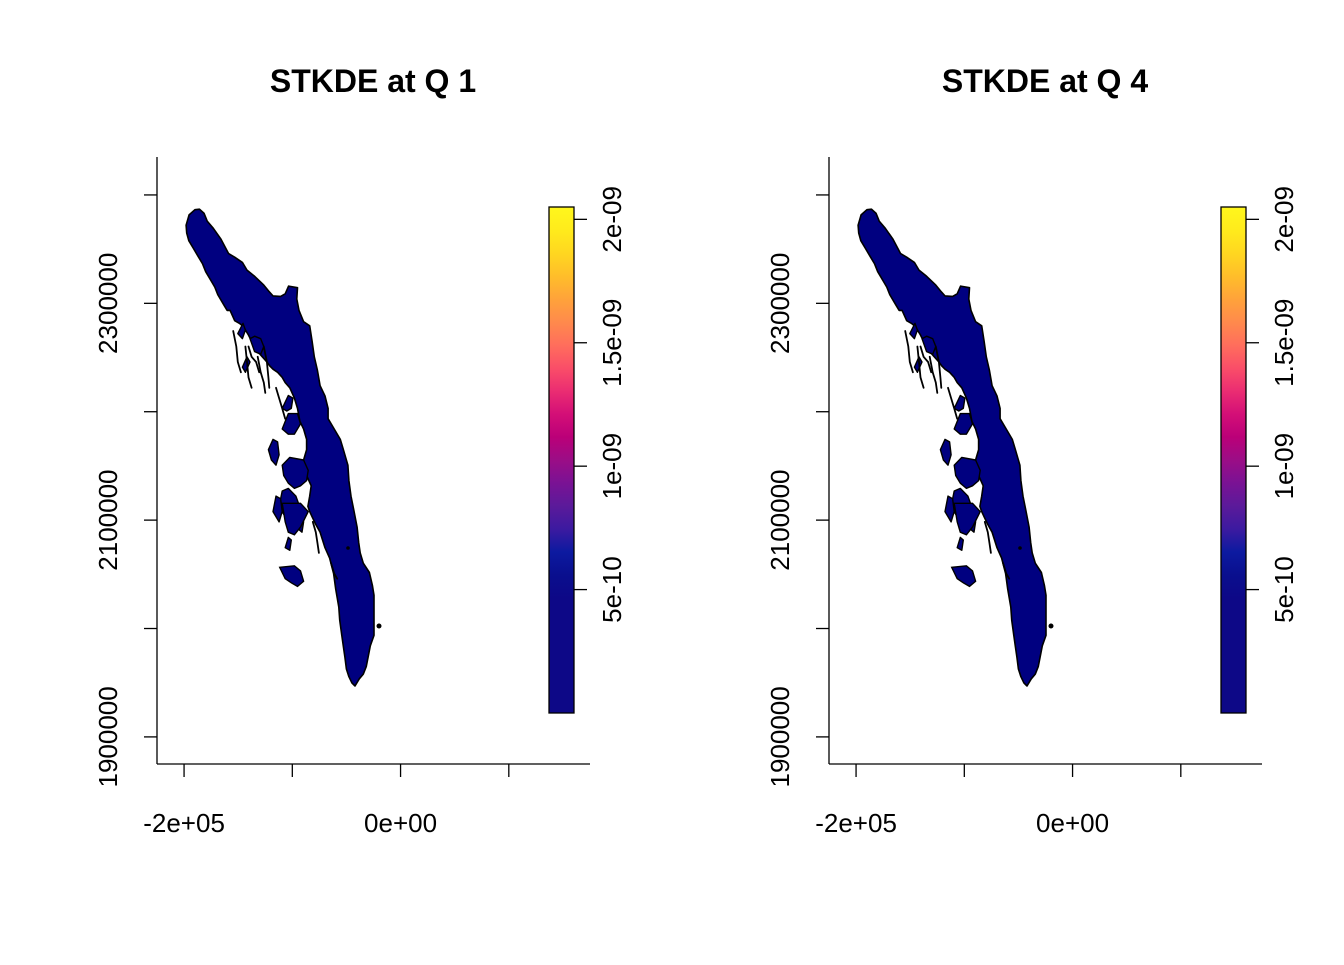 The image size is (1344, 965). Describe the element at coordinates (1045, 81) in the screenshot. I see `chart-title: STKDE at Q 4` at that location.